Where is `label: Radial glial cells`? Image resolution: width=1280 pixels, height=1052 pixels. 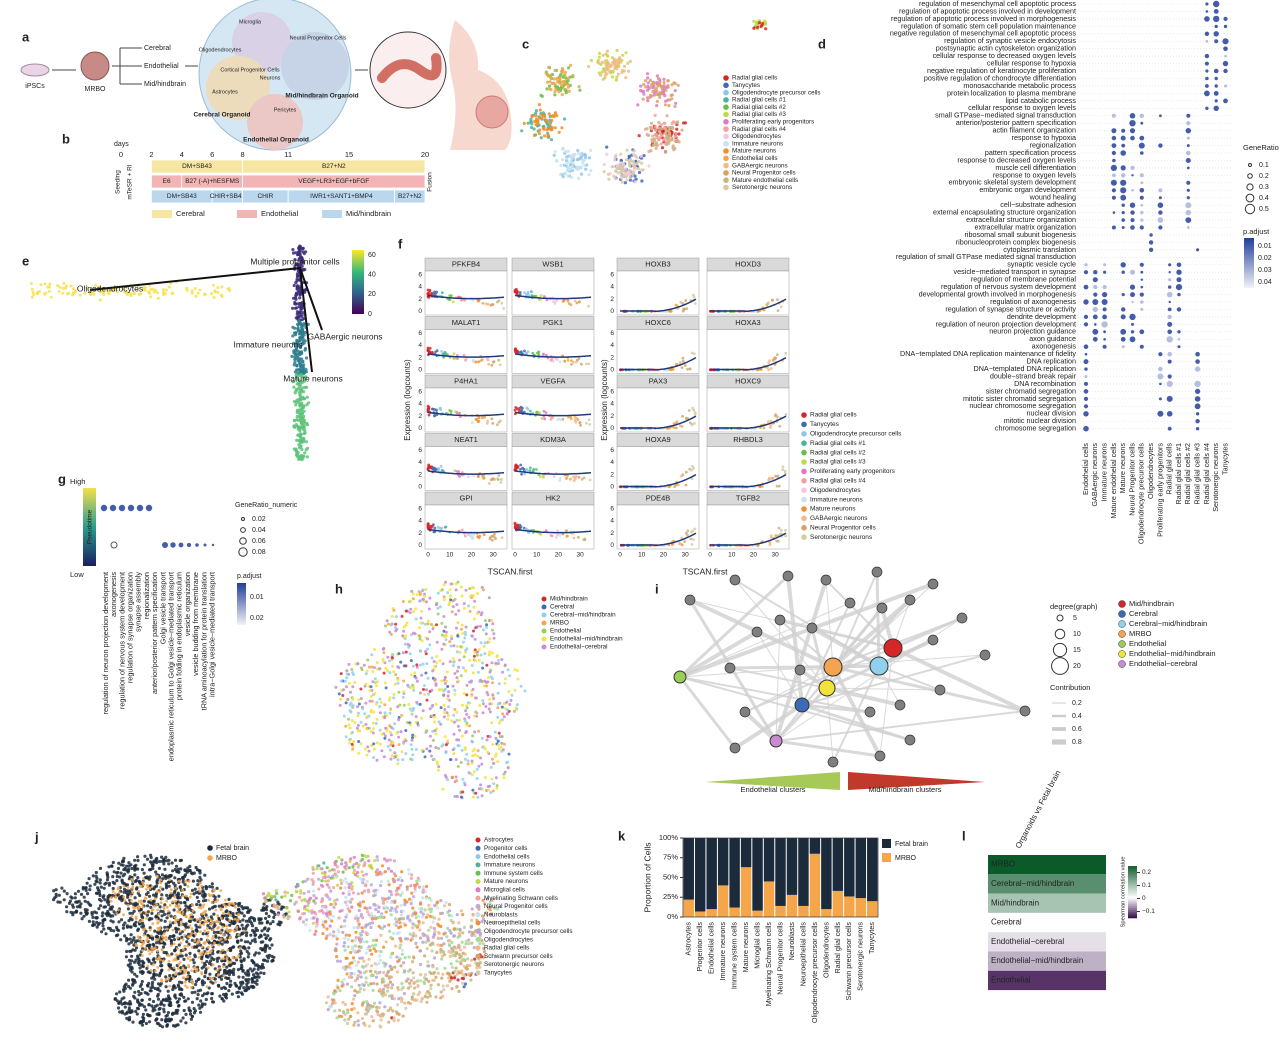
label: Radial glial cells is located at coordinates (754, 78).